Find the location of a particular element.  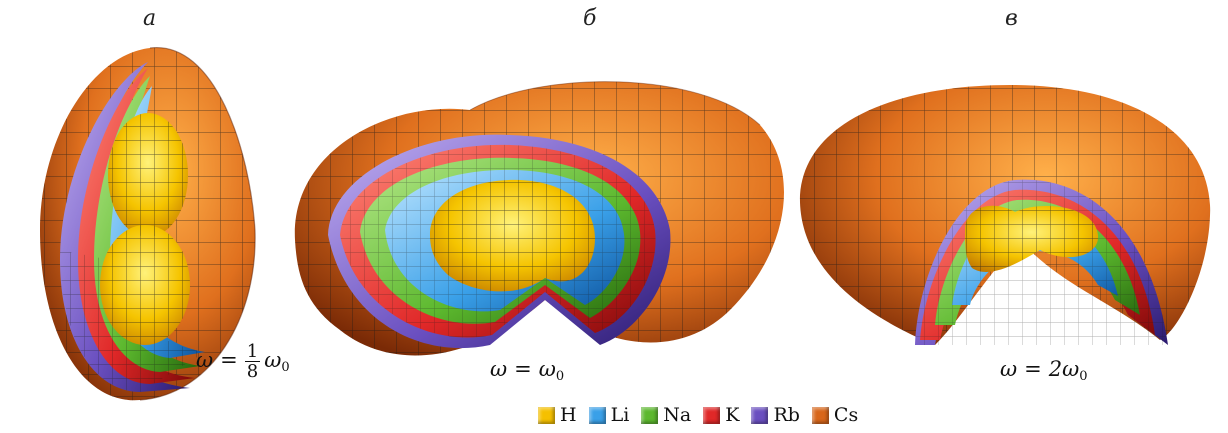

panel-c-formula-sub: 0 is located at coordinates (1083, 376).